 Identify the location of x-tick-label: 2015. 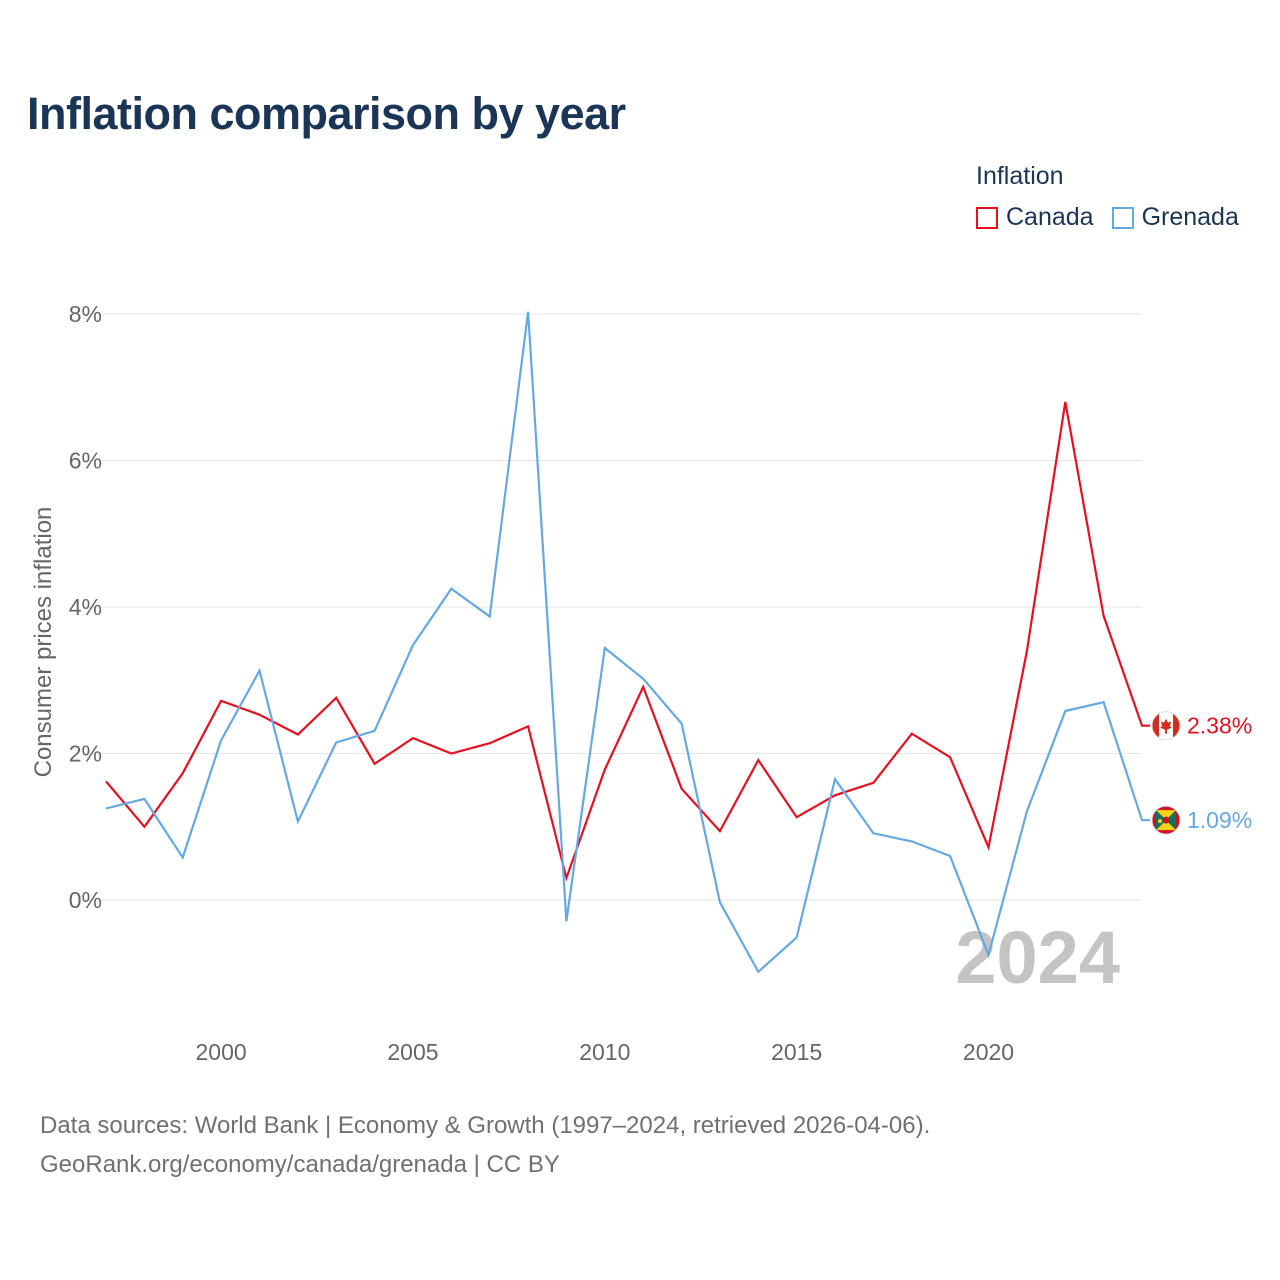
(796, 1052).